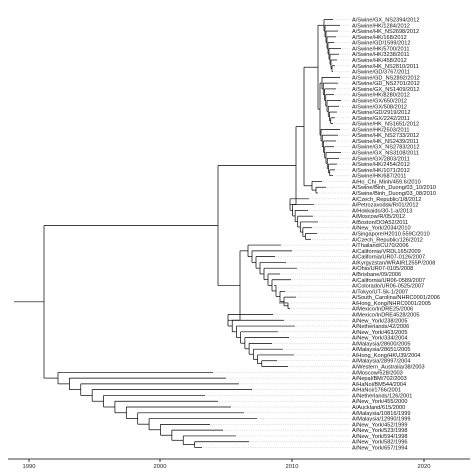 The height and width of the screenshot is (474, 474). What do you see at coordinates (379, 321) in the screenshot?
I see `leaf-label: A/New_York/238/2005` at bounding box center [379, 321].